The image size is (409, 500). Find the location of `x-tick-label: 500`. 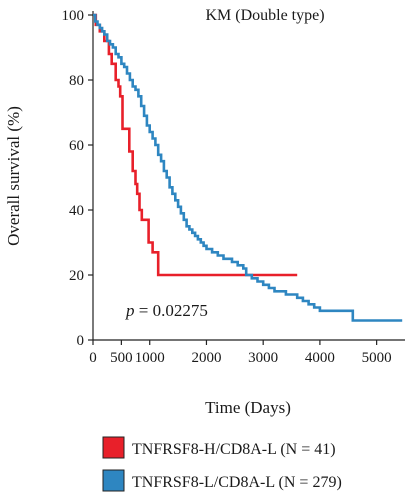

x-tick-label: 500 is located at coordinates (121, 358).